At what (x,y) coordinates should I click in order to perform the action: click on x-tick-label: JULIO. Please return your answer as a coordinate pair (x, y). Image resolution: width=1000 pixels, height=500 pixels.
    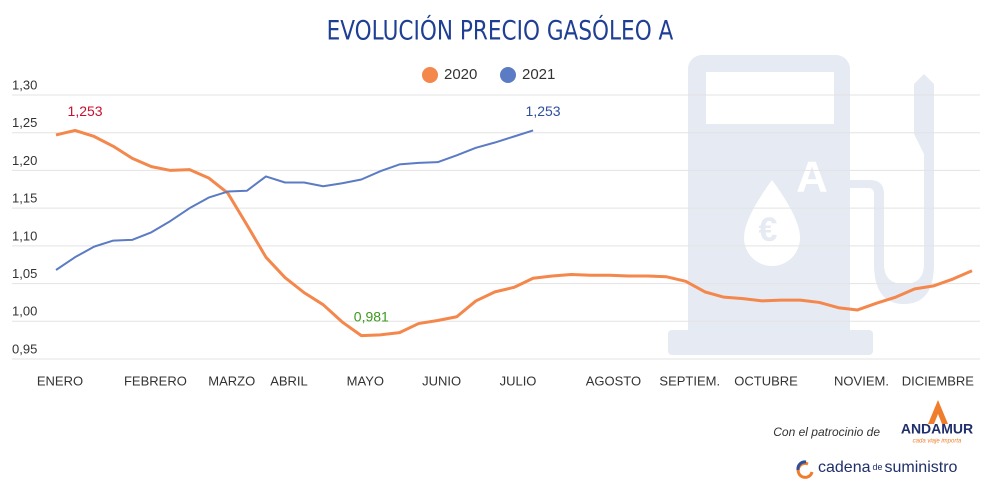
    Looking at the image, I should click on (518, 380).